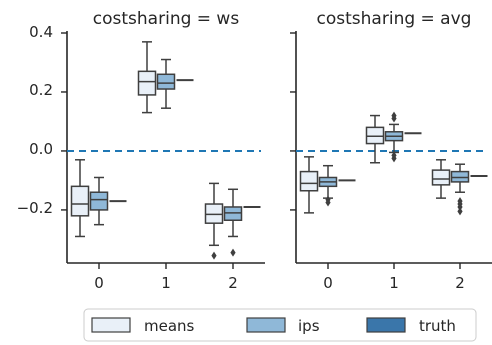 The image size is (492, 345). Describe the element at coordinates (147, 83) in the screenshot. I see `box-ws-1-means-body` at that location.